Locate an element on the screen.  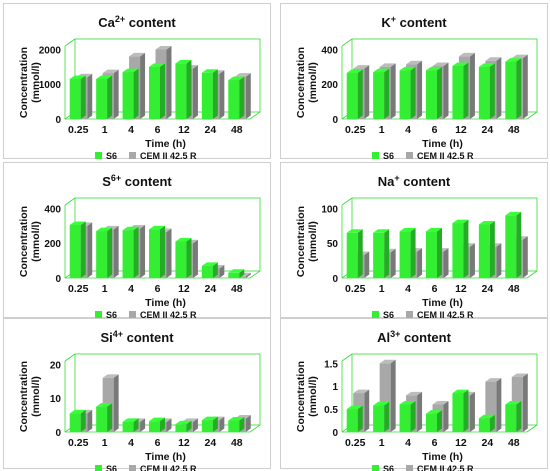
x-tick-label: 1 is located at coordinates (382, 130).